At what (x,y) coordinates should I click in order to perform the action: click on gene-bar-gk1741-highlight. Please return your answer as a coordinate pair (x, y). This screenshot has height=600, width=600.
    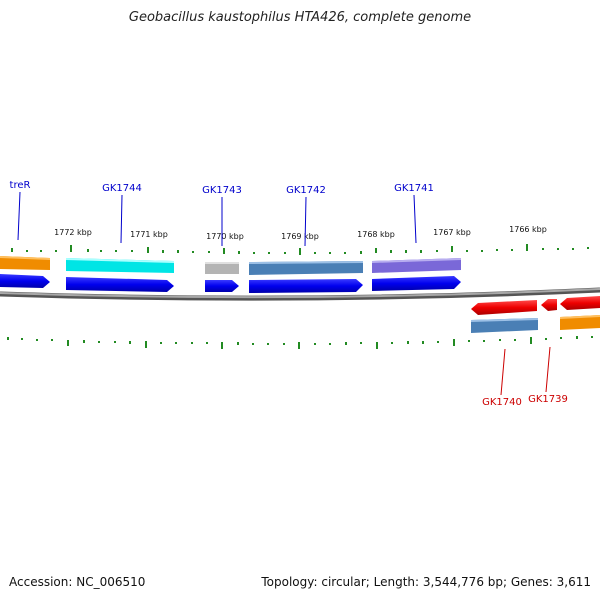
    Looking at the image, I should click on (416, 260).